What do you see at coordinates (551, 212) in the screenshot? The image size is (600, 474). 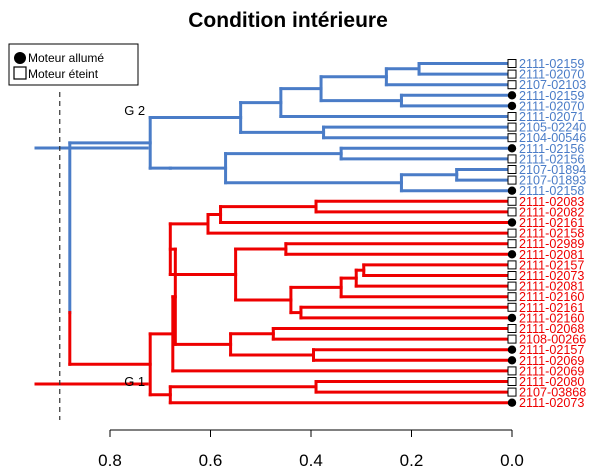 I see `leaf-label: 2111-02082` at bounding box center [551, 212].